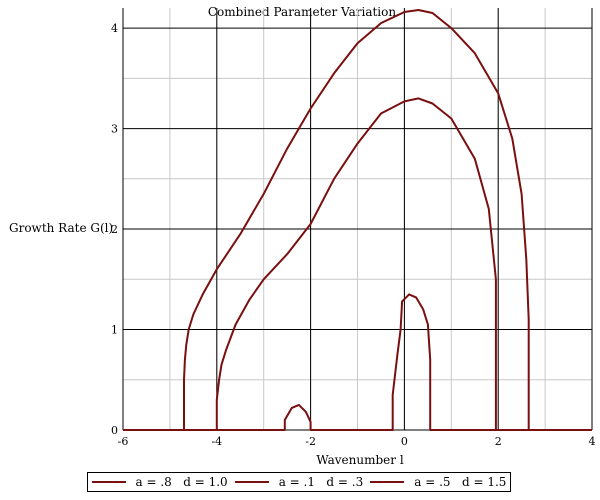 Image resolution: width=600 pixels, height=500 pixels. What do you see at coordinates (123, 441) in the screenshot?
I see `x-tick-label: -6` at bounding box center [123, 441].